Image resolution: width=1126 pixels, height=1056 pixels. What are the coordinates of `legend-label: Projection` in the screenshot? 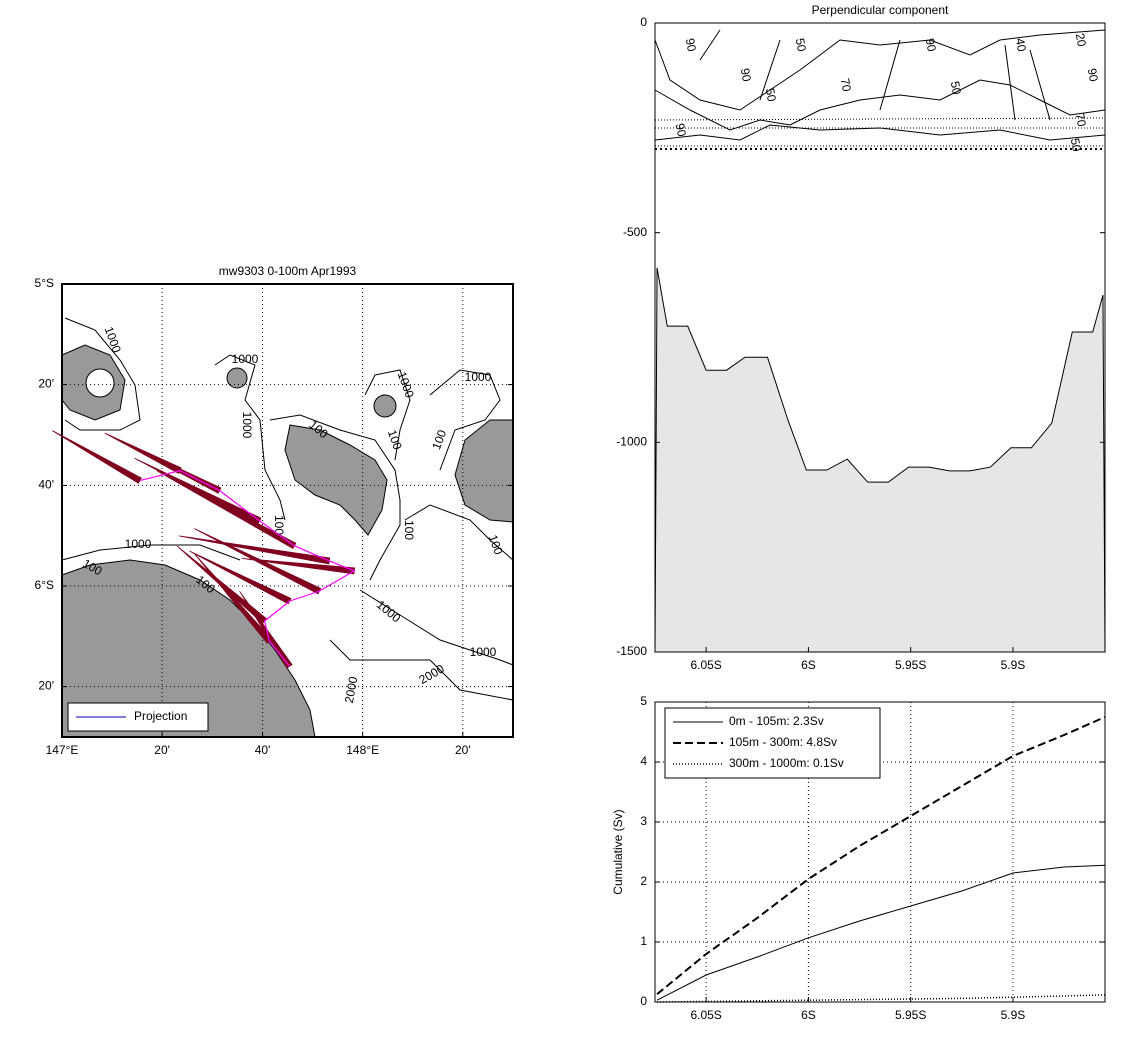 It's located at (160, 716).